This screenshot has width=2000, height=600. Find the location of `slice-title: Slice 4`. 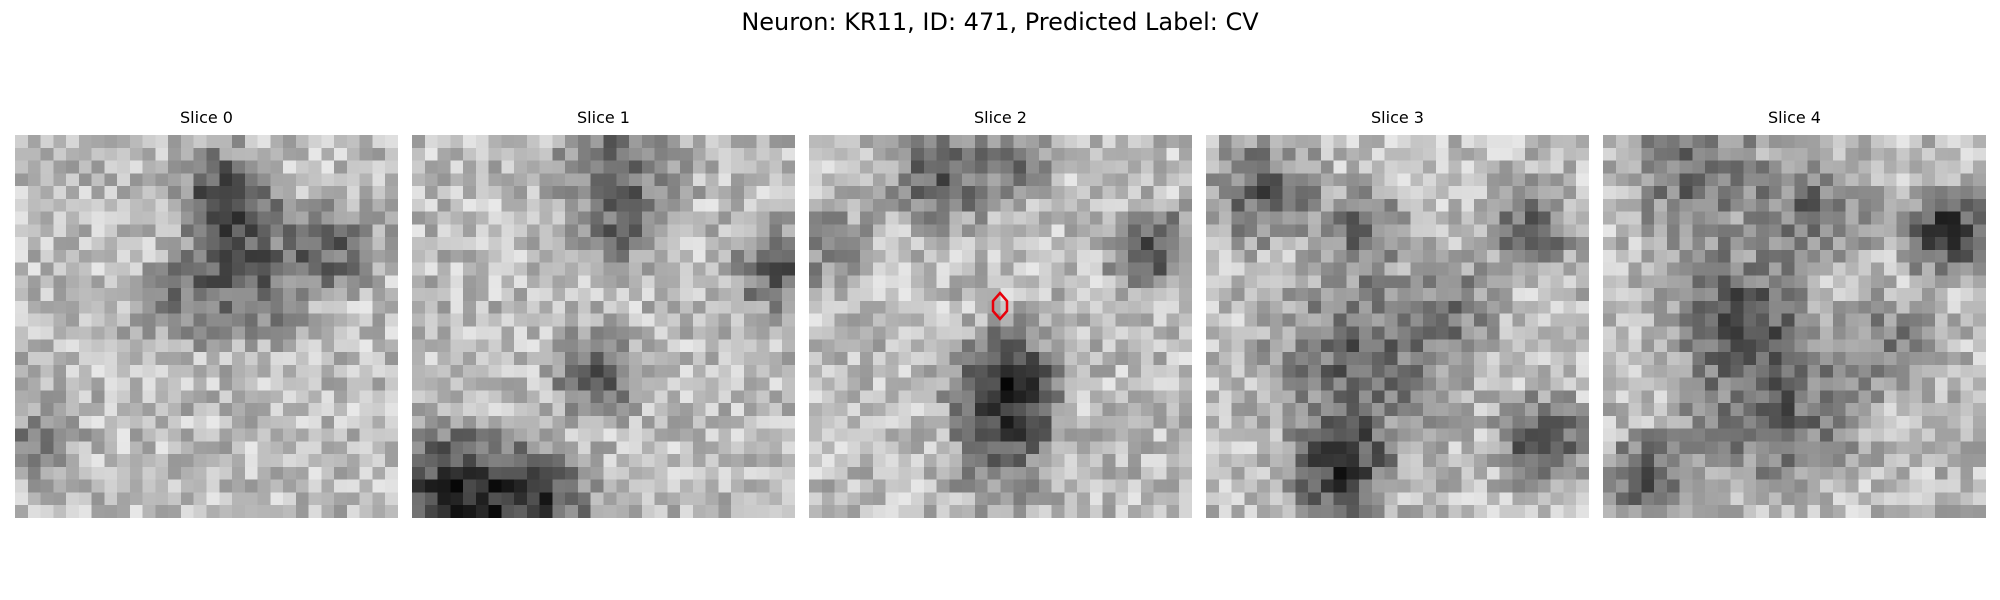

slice-title: Slice 4 is located at coordinates (1794, 117).